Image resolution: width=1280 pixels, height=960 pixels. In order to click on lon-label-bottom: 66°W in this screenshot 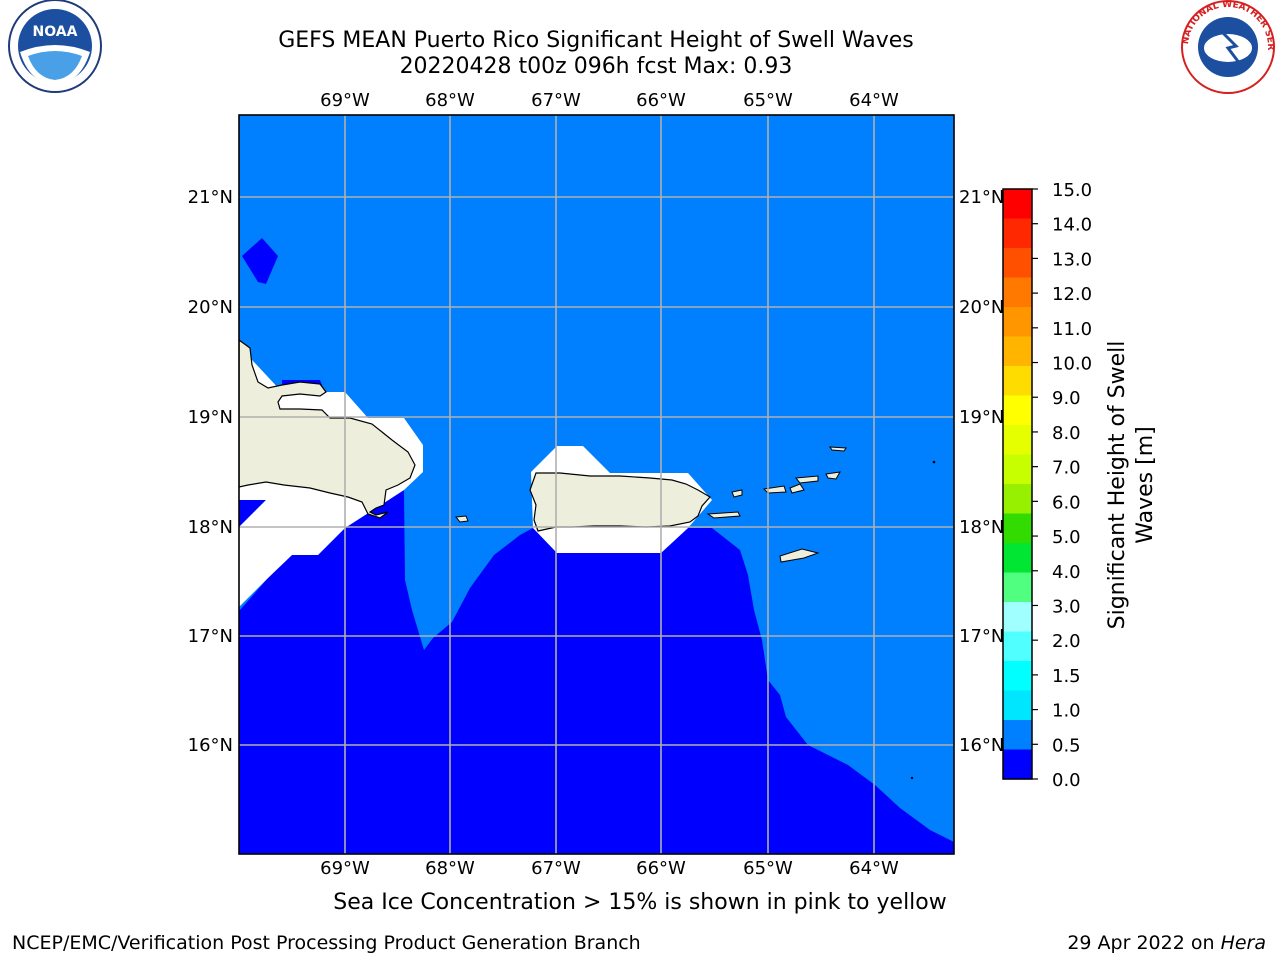, I will do `click(661, 868)`.